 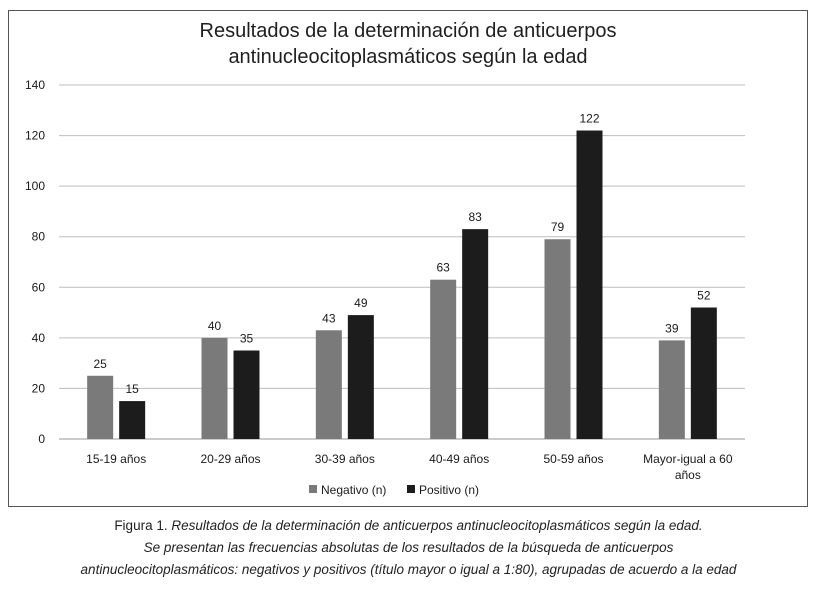 What do you see at coordinates (558, 227) in the screenshot?
I see `data-label-negativo-5: 79` at bounding box center [558, 227].